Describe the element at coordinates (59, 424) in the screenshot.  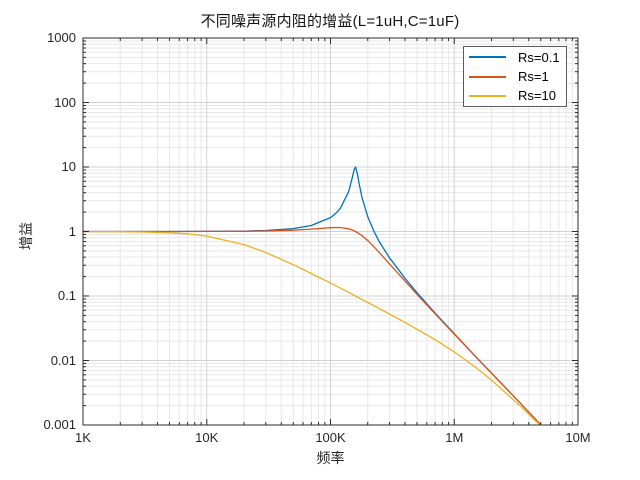
I see `y-tick-label: 0.001` at that location.